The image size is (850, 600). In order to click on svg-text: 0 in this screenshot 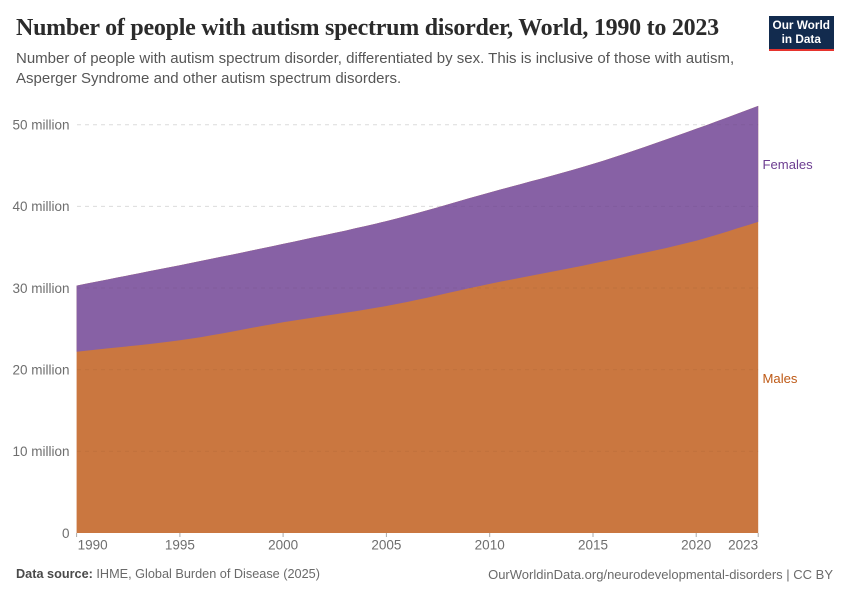, I will do `click(66, 533)`.